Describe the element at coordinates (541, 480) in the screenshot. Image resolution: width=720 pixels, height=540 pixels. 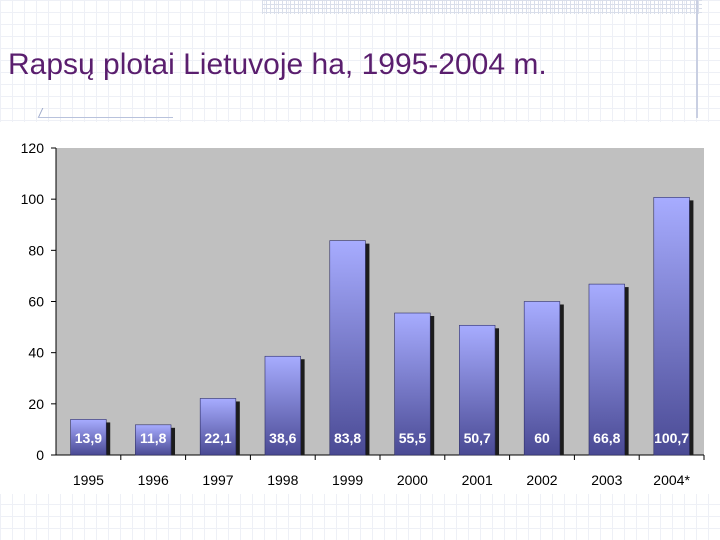
I see `x-tick-label: 2002` at that location.